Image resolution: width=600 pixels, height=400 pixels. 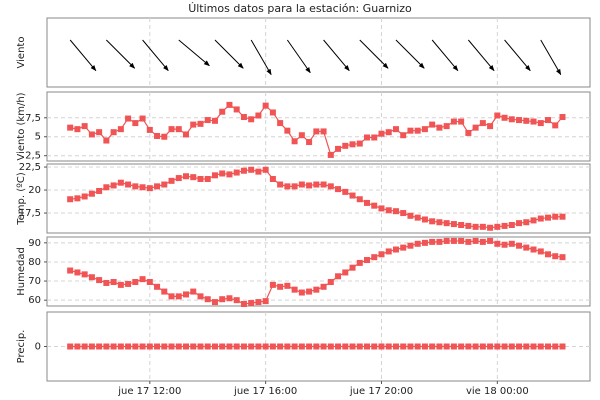 I want to click on y-axis-title: Humedad, so click(x=21, y=271).